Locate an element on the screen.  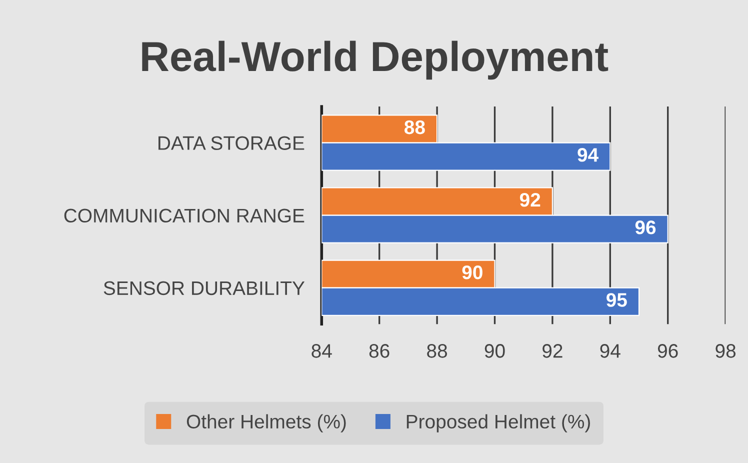
data-label: 88 is located at coordinates (414, 127).